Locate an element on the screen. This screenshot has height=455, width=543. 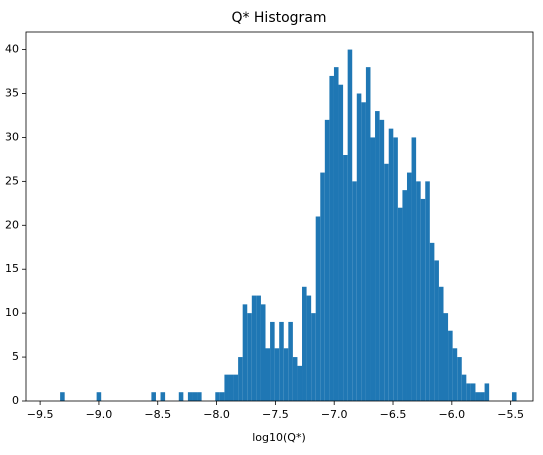
x-tick-label: −7.5 is located at coordinates (275, 414).